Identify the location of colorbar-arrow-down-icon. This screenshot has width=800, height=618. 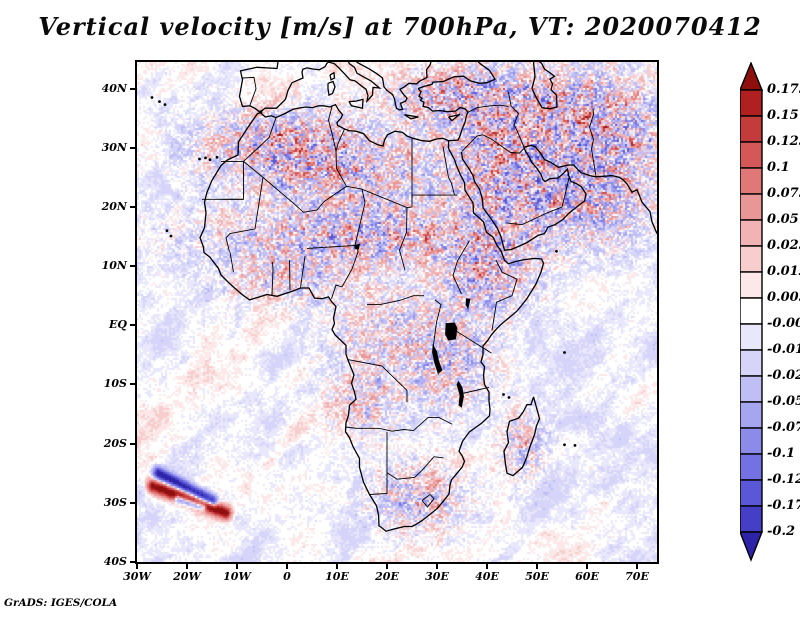
(751, 546).